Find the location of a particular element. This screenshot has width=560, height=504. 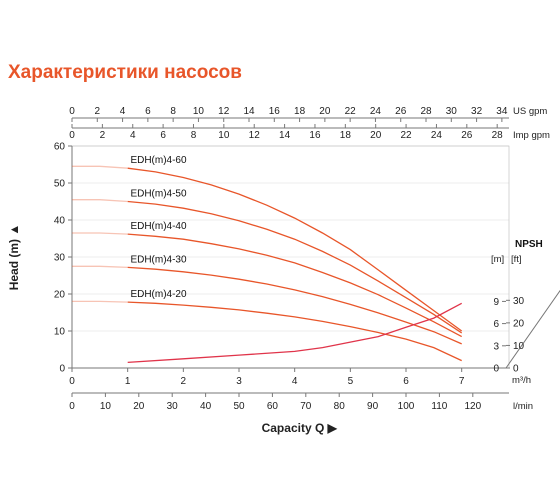

npsh-m-tick-label: 6 is located at coordinates (496, 324).